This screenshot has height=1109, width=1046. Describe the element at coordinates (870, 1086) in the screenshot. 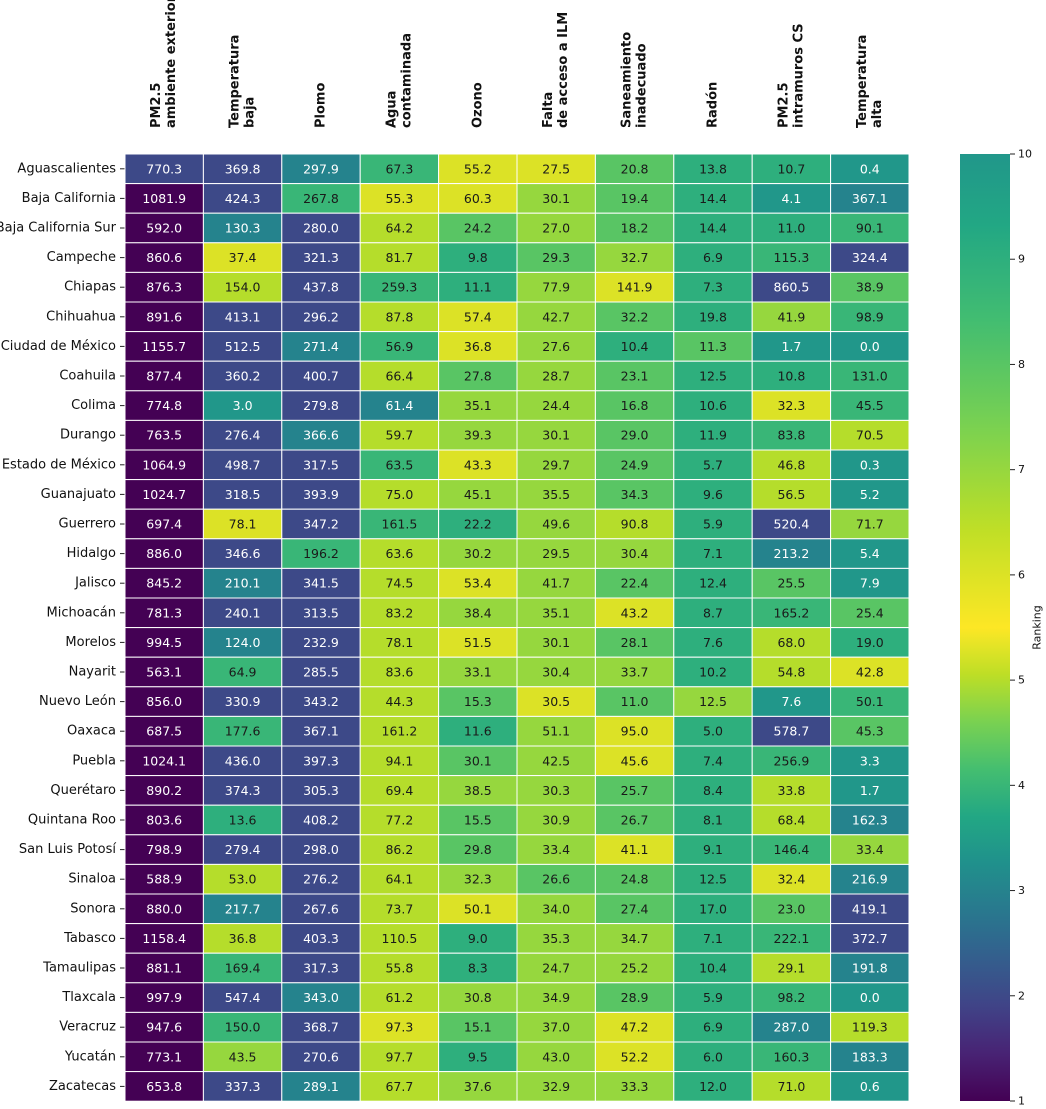

I see `cell-value: 0.6` at that location.